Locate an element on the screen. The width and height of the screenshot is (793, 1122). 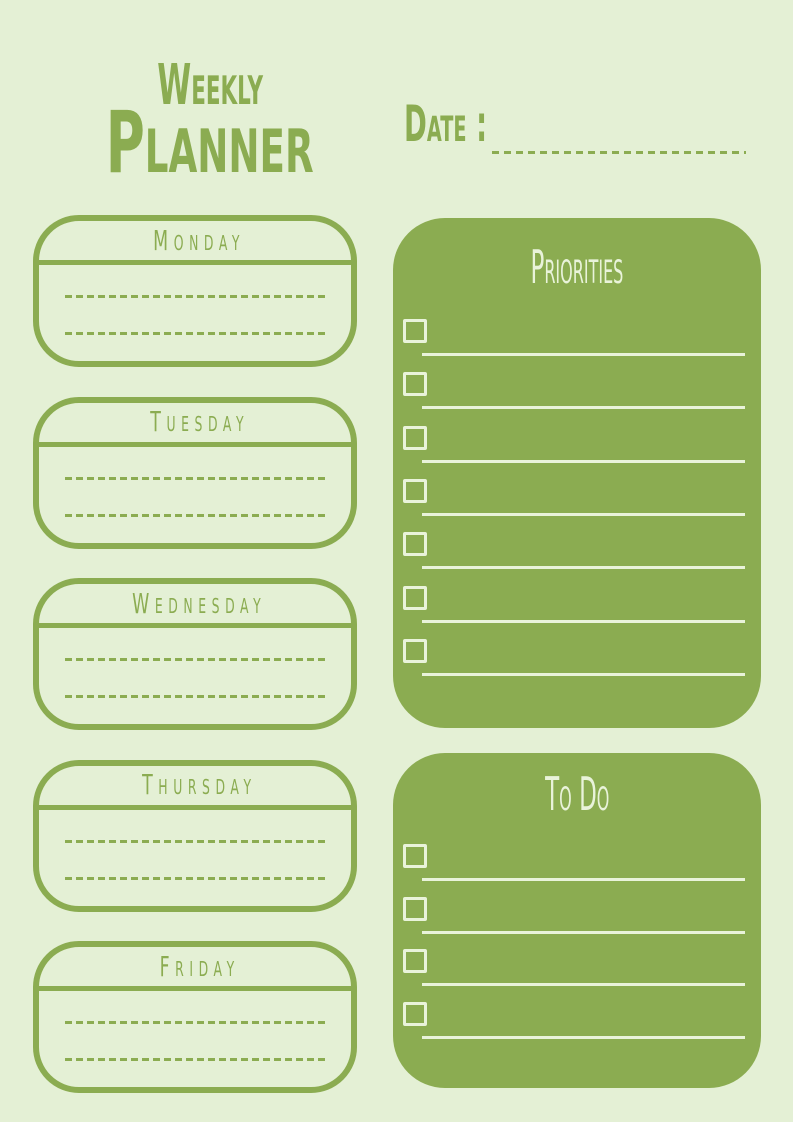
date-label-text: Date : is located at coordinates (446, 124).